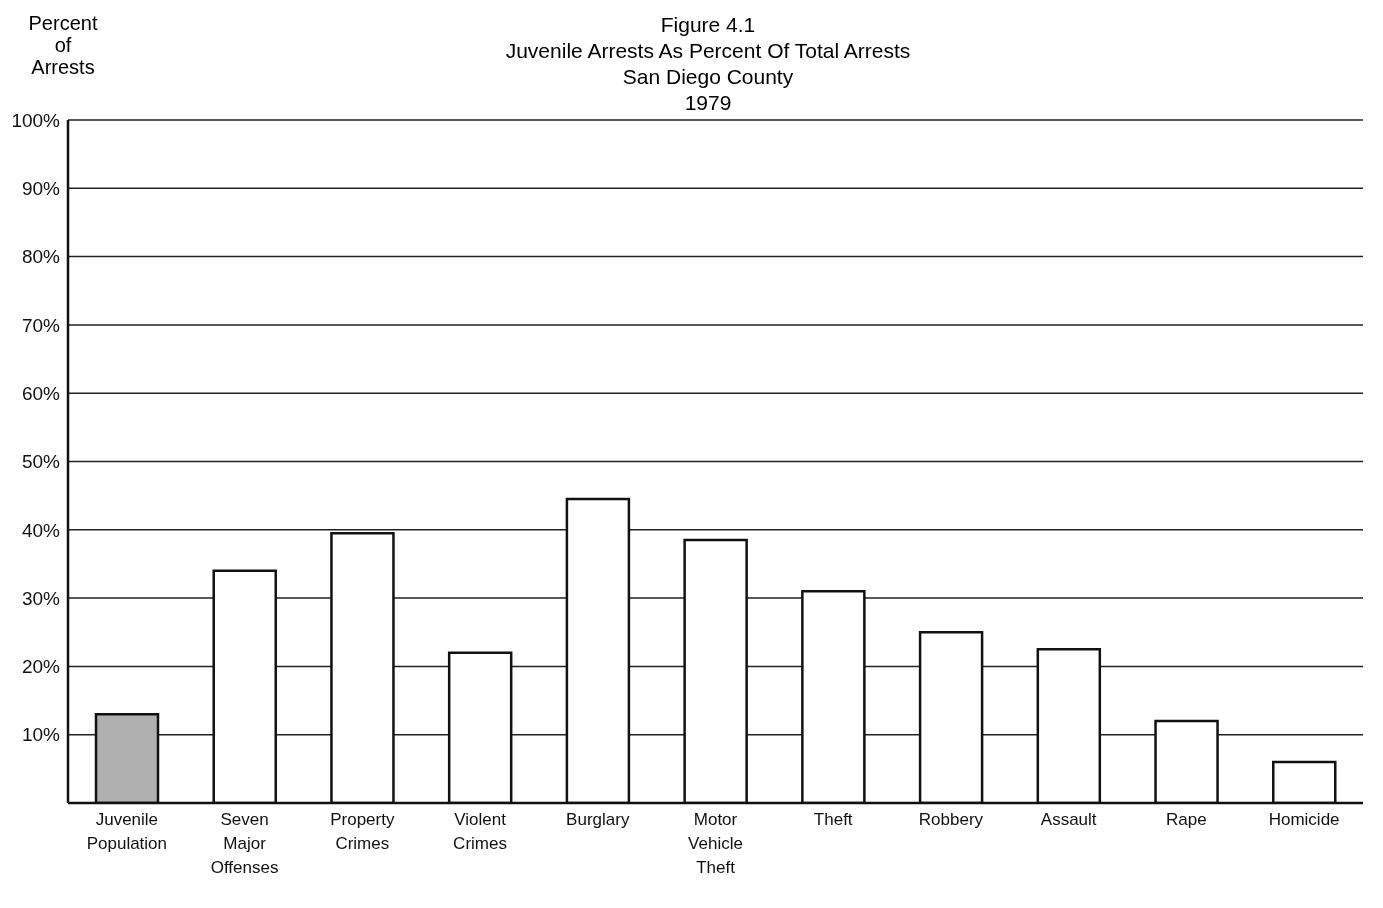  I want to click on x-tick-label: Property Crimes, so click(362, 831).